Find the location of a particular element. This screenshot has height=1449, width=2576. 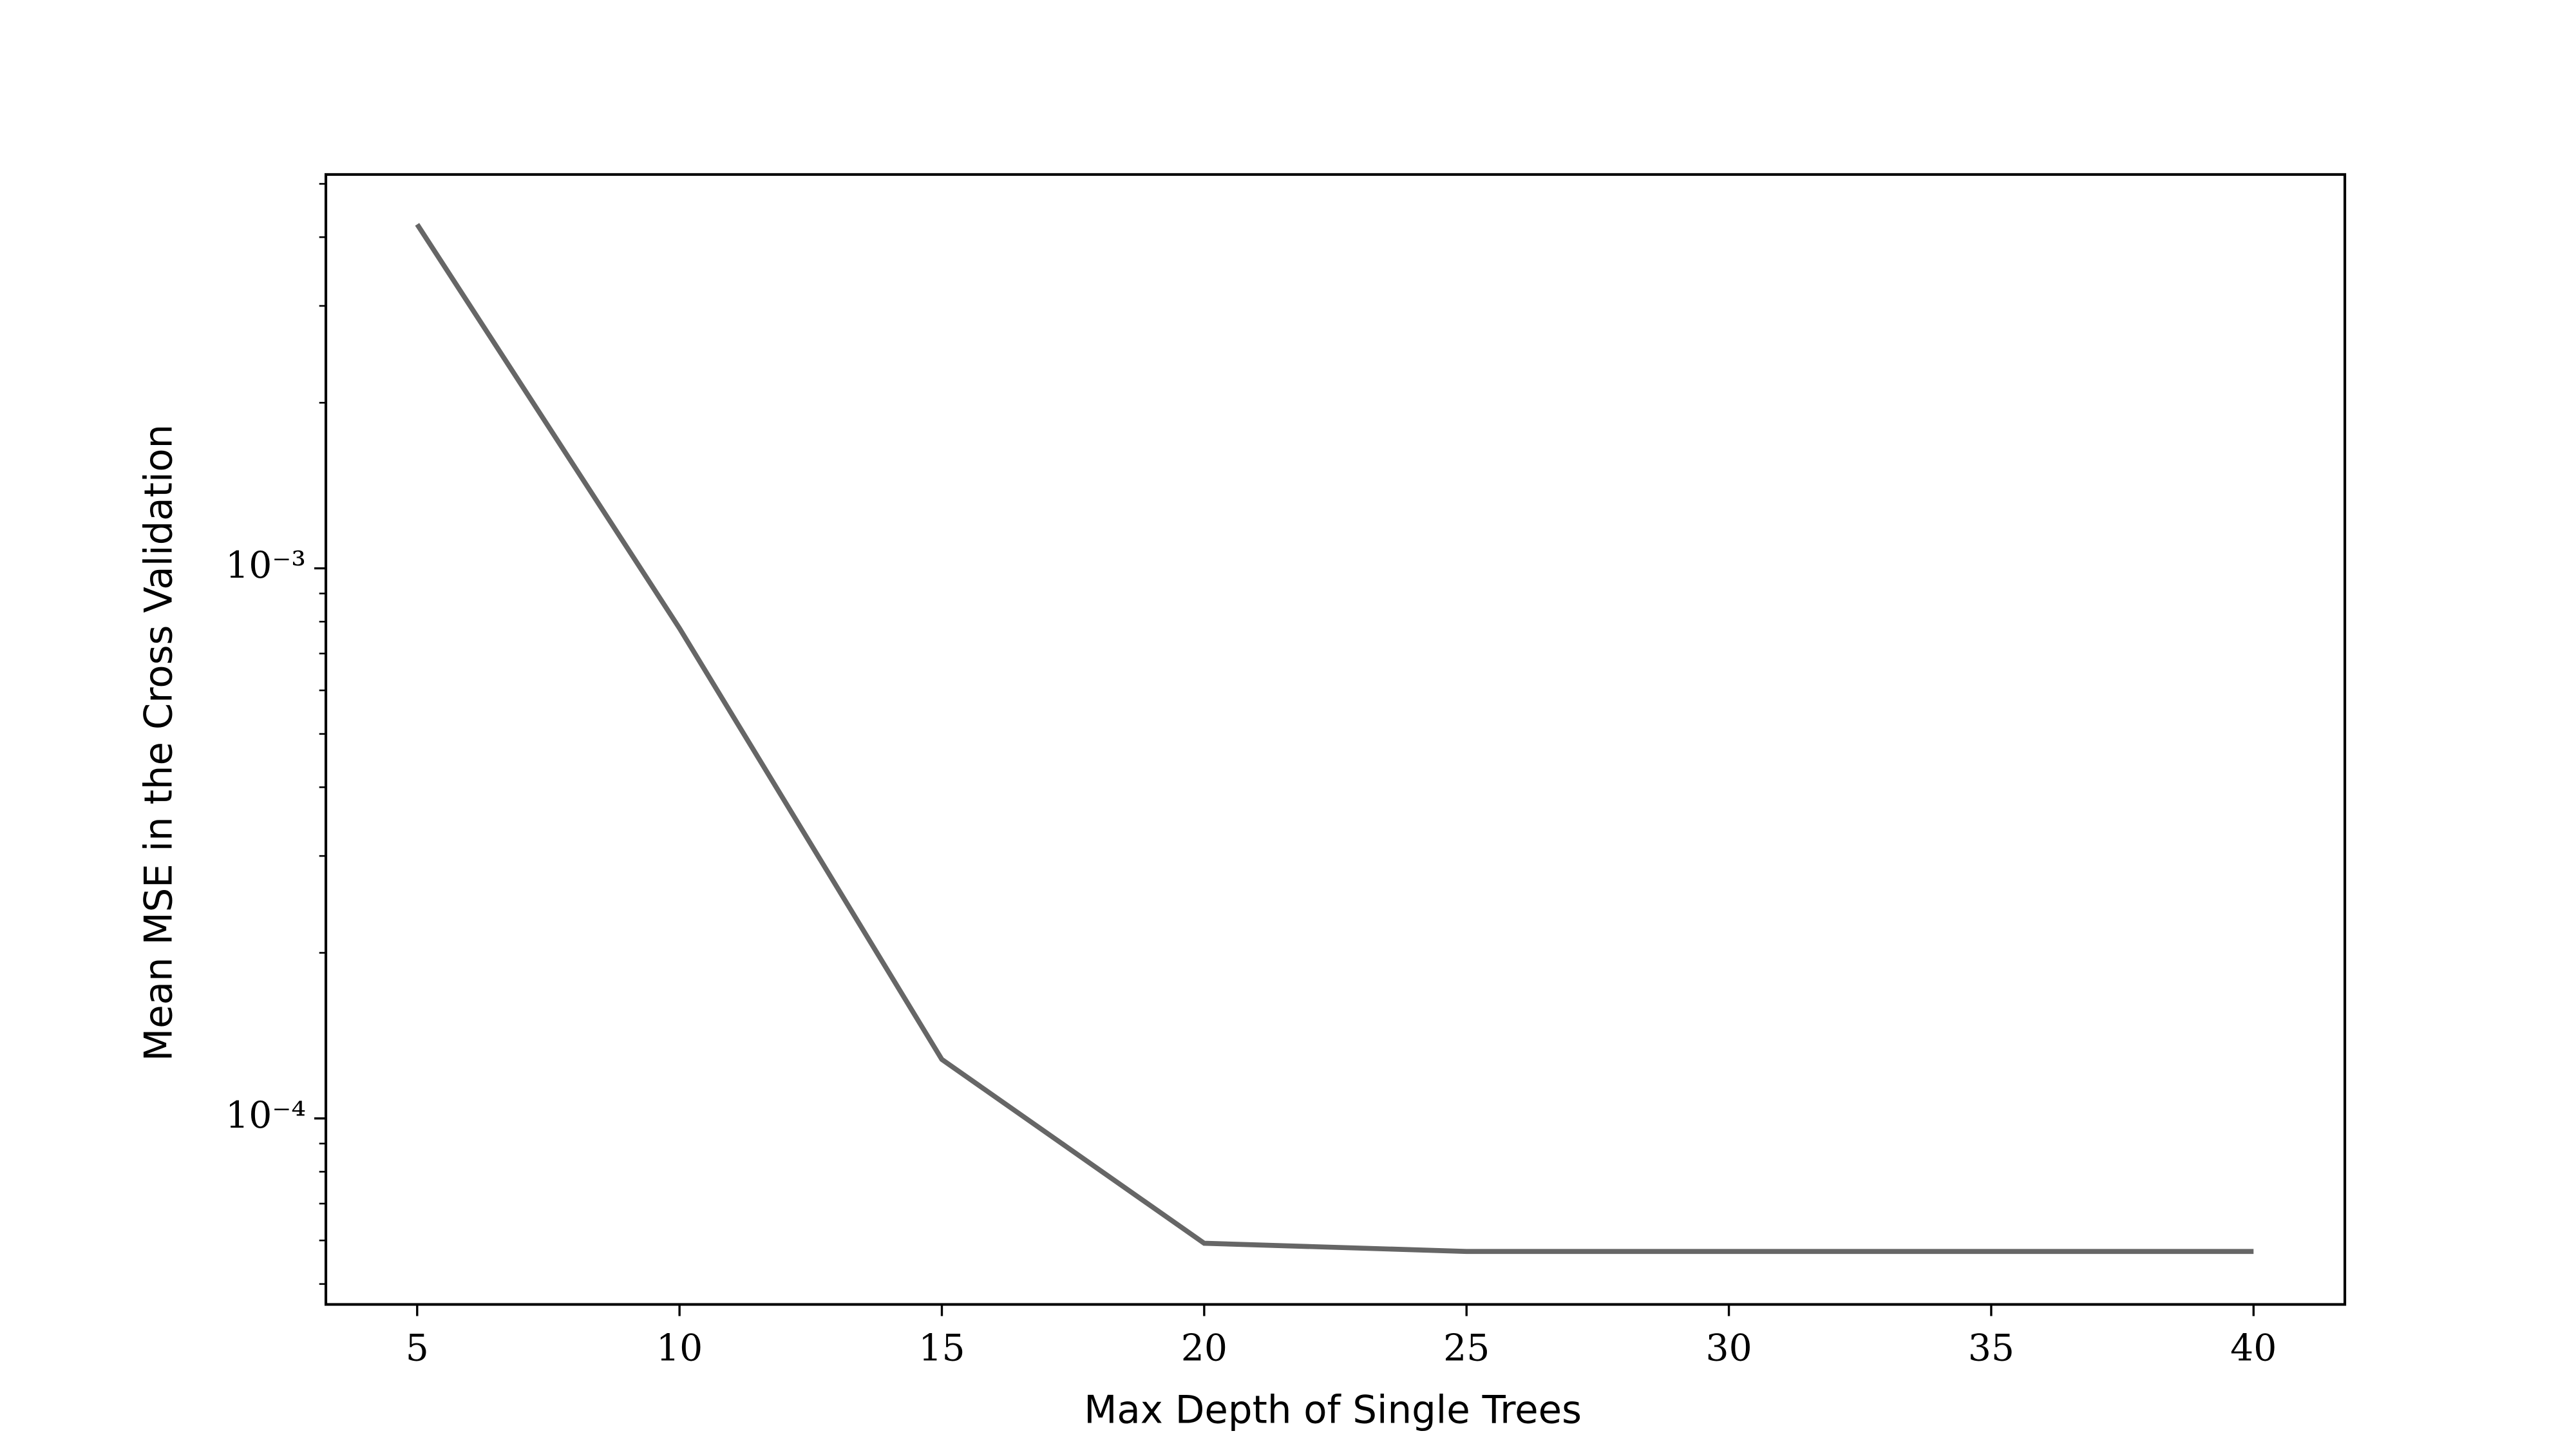

y-tick-label: 10⁻³ is located at coordinates (265, 565).